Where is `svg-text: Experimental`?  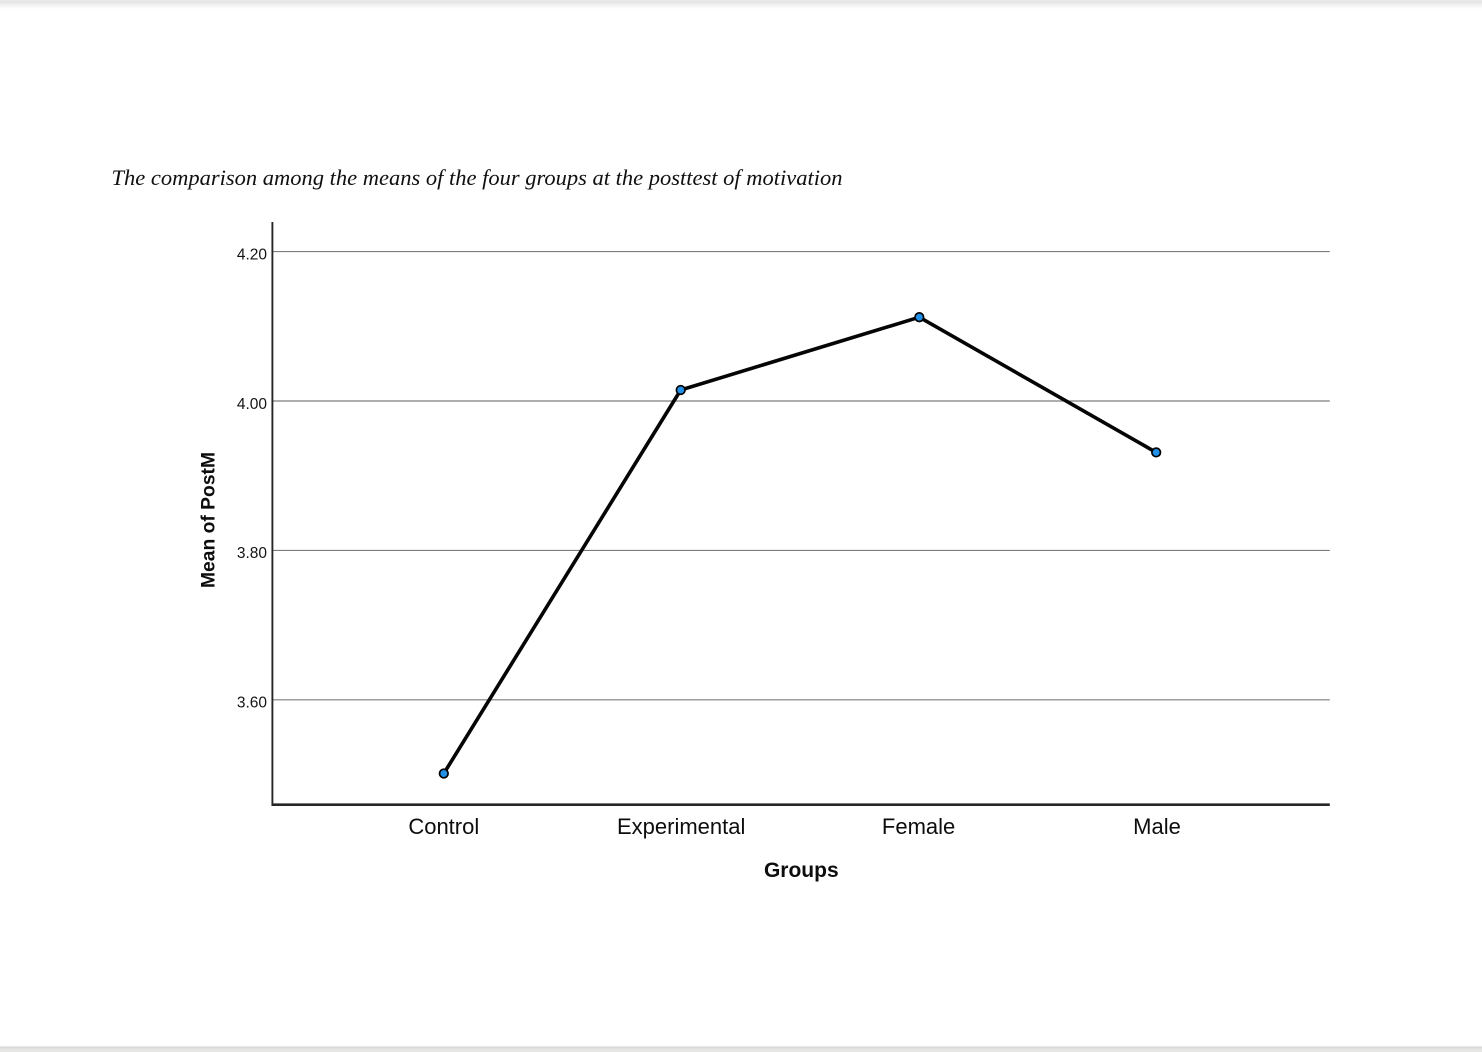
svg-text: Experimental is located at coordinates (681, 826).